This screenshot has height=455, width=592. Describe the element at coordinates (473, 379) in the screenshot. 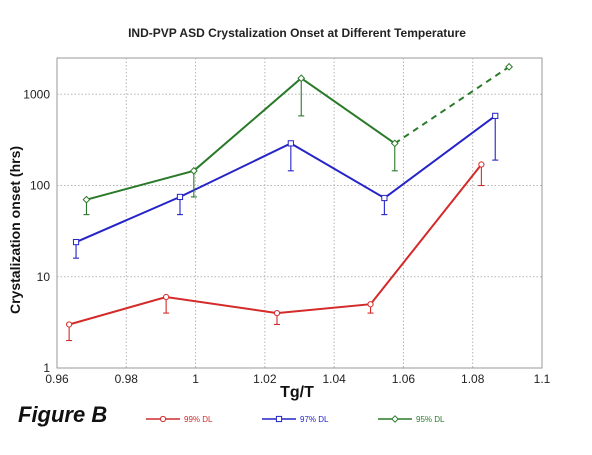

I see `x-tick-label: 1.08` at that location.